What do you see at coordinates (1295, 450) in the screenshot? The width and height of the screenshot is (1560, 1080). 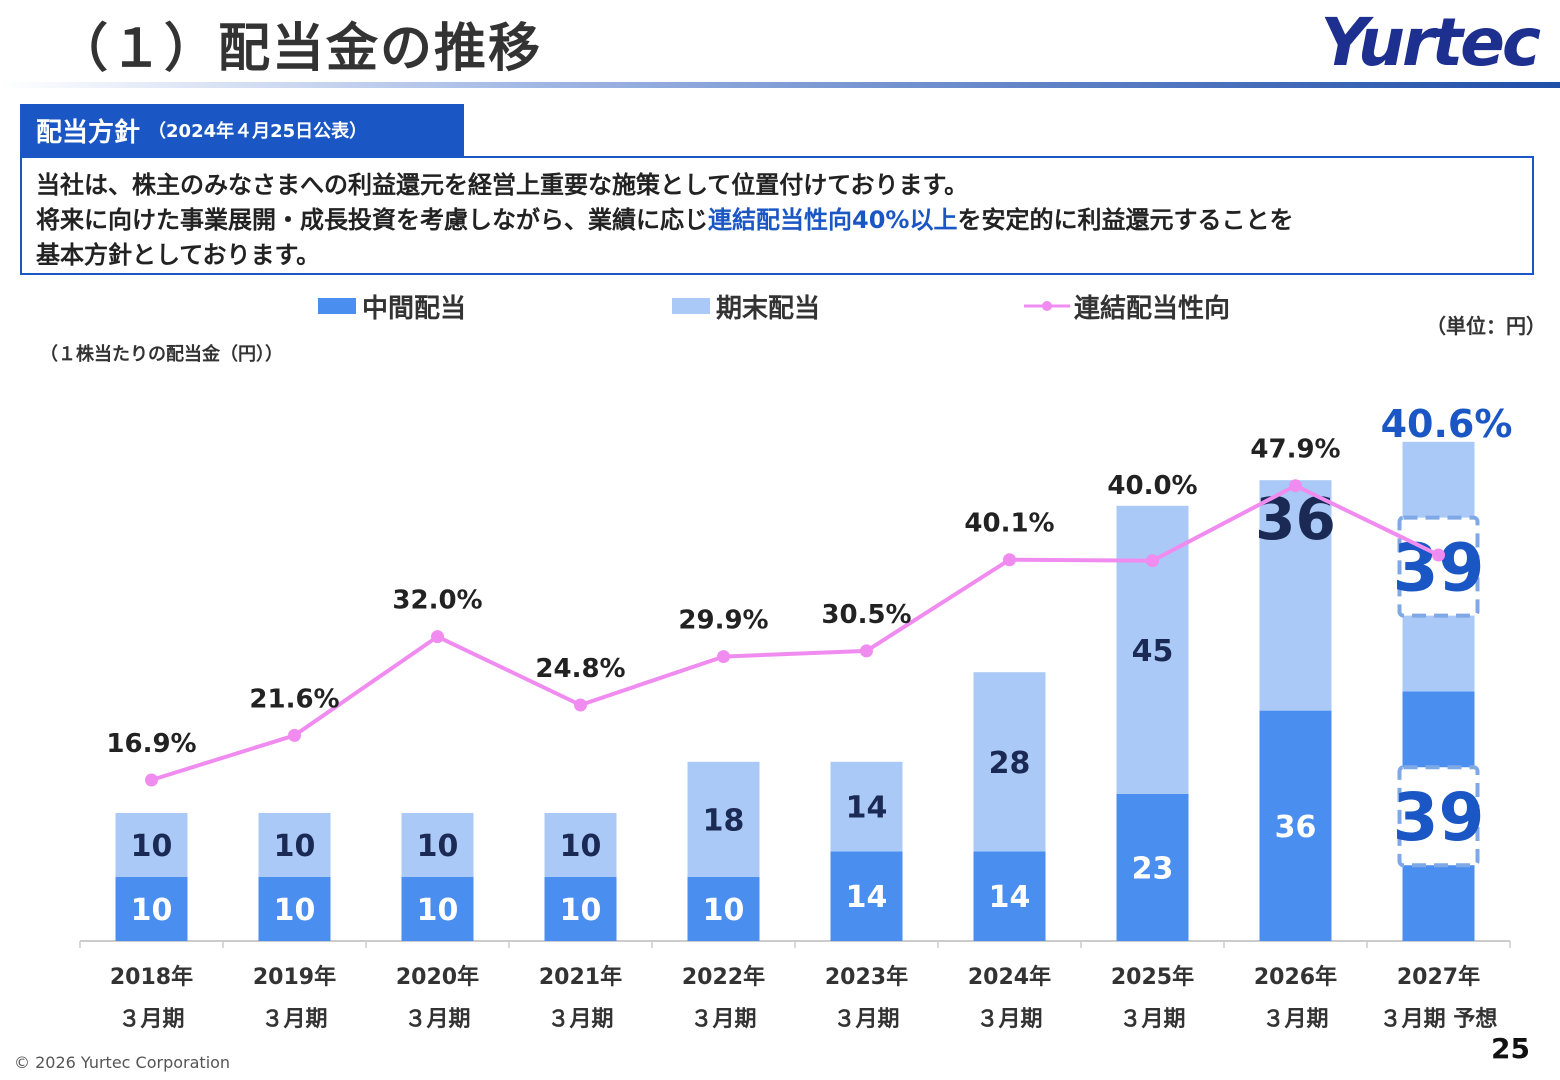 I see `payout-ratio-label: 47.9%` at bounding box center [1295, 450].